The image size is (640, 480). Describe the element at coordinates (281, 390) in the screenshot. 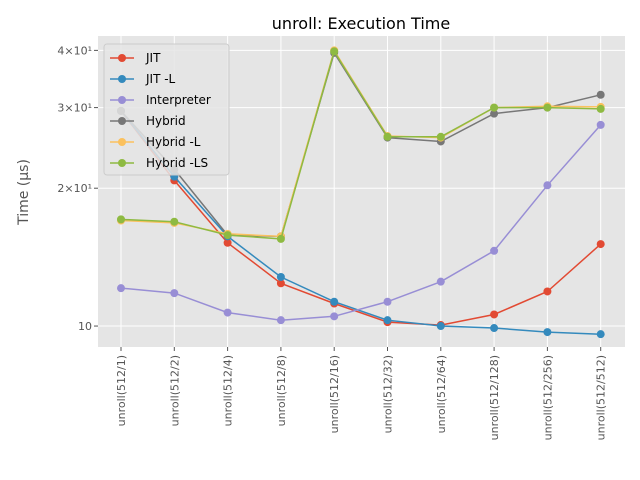

I see `x-tick-label: unroll(512/8)` at that location.